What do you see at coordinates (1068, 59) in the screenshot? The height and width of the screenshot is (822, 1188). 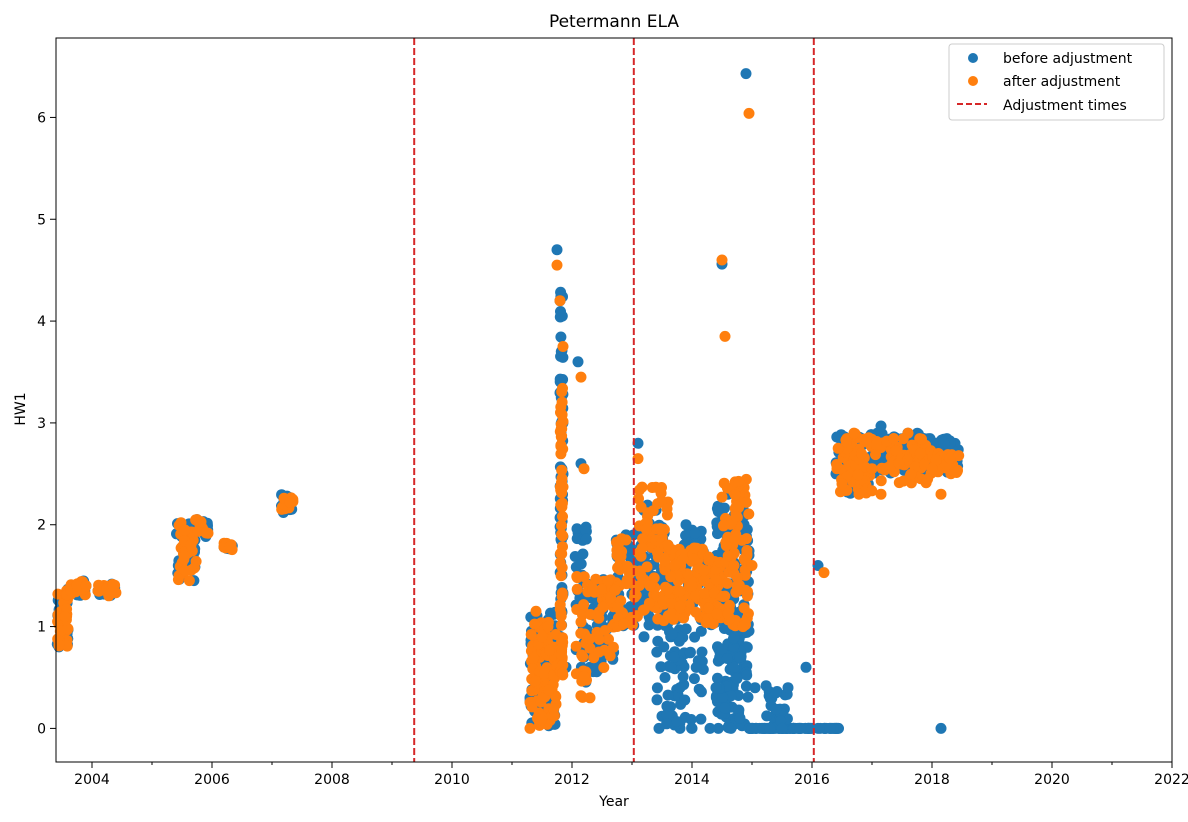 I see `legend-label-before: before adjustment` at bounding box center [1068, 59].